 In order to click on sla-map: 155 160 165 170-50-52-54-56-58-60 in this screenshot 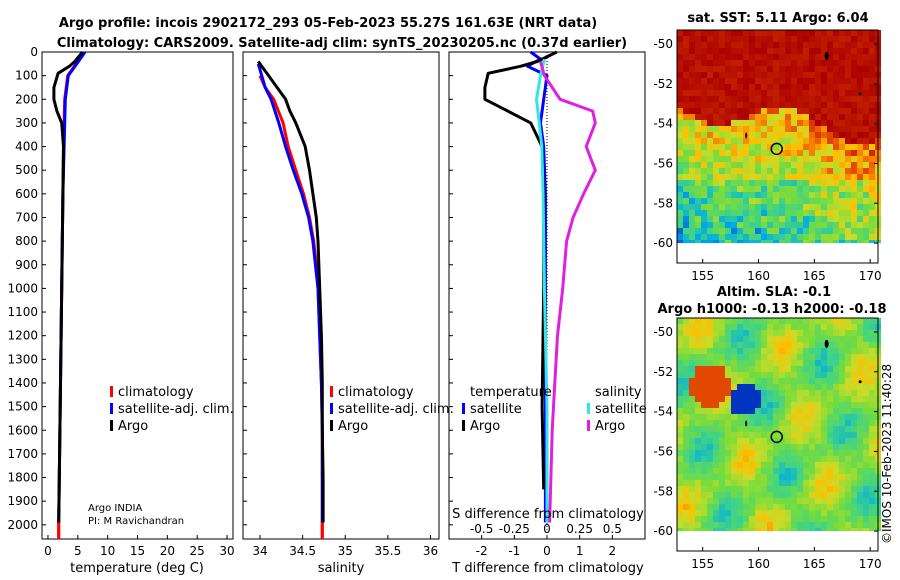, I will do `click(767, 444)`.